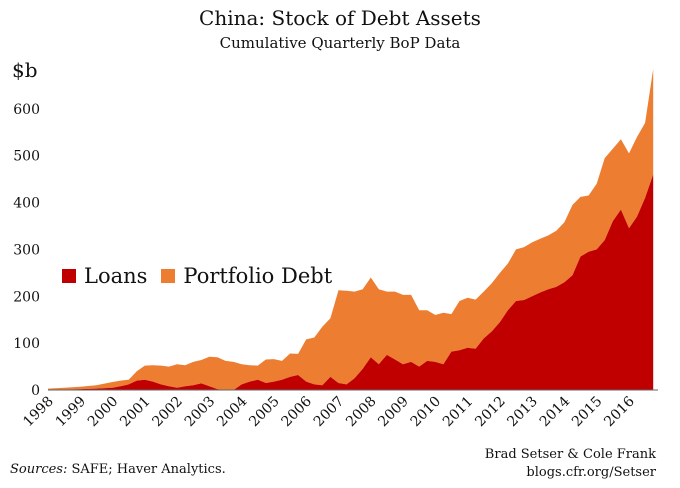  I want to click on y-tick-label: 0, so click(35, 391).